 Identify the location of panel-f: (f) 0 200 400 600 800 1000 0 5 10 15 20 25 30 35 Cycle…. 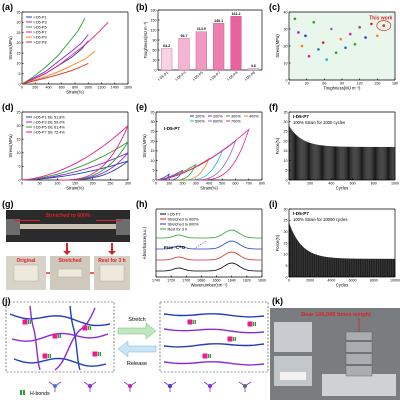
(333, 148).